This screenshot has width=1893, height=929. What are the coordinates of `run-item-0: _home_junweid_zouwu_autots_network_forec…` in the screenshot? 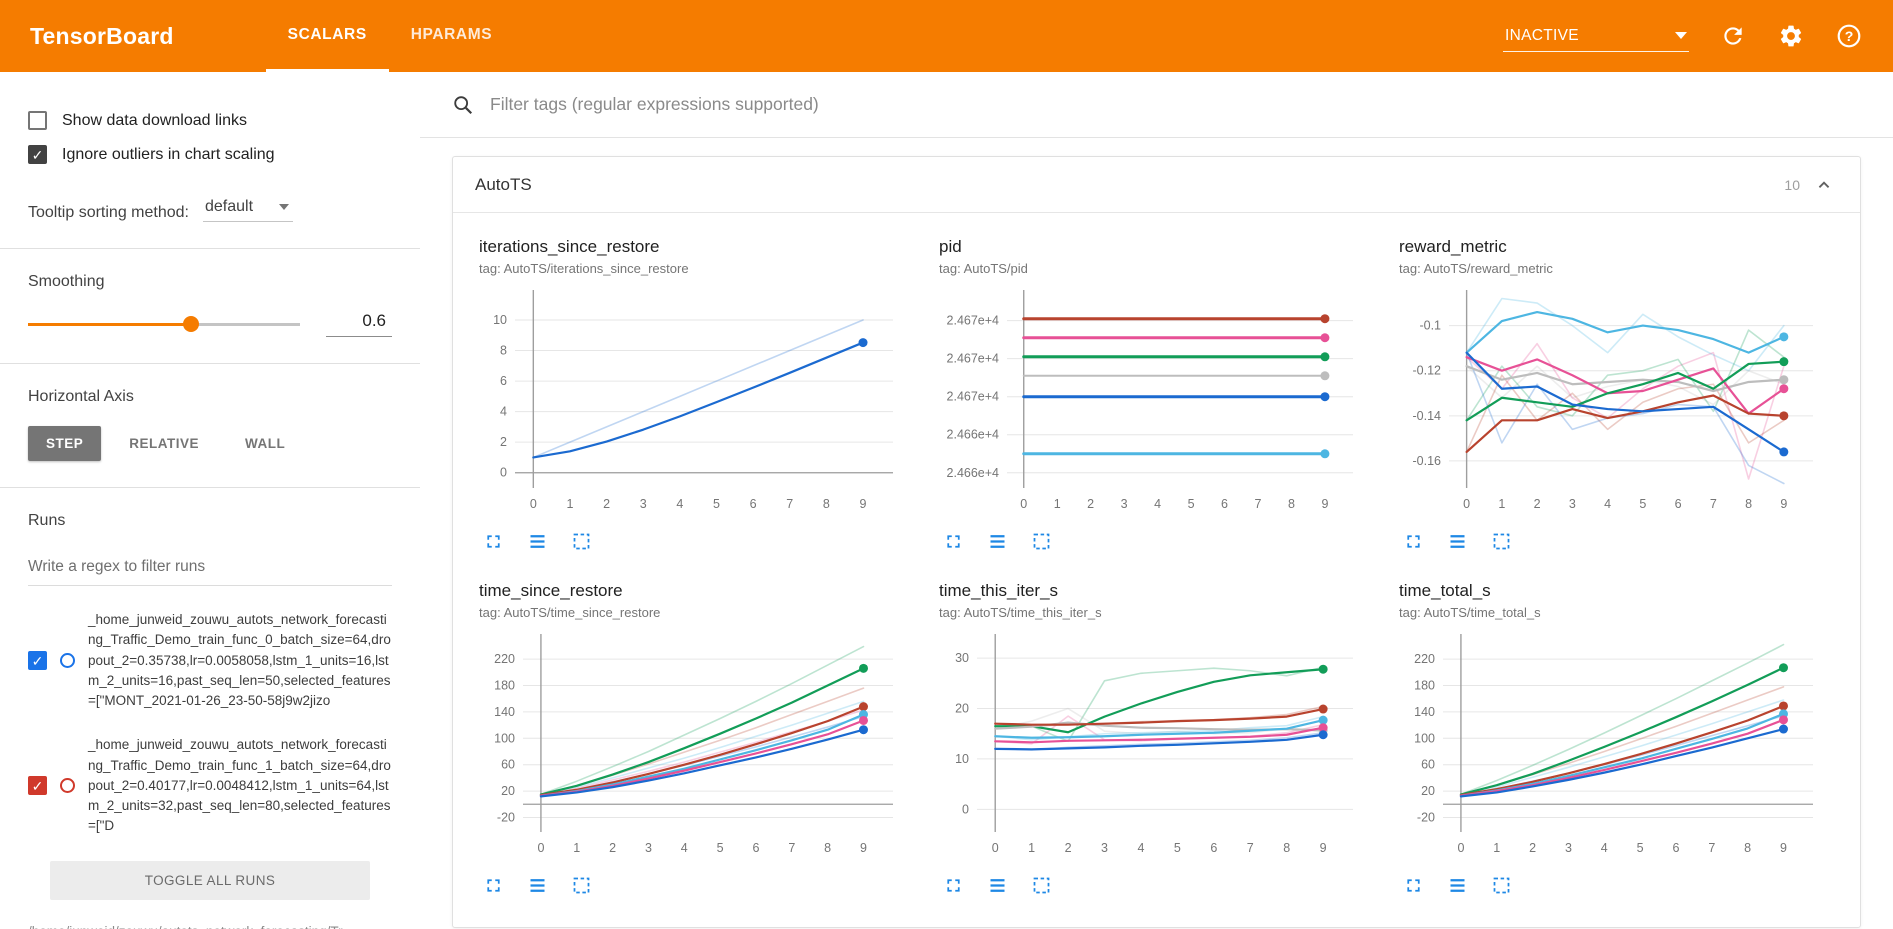 It's located at (210, 660).